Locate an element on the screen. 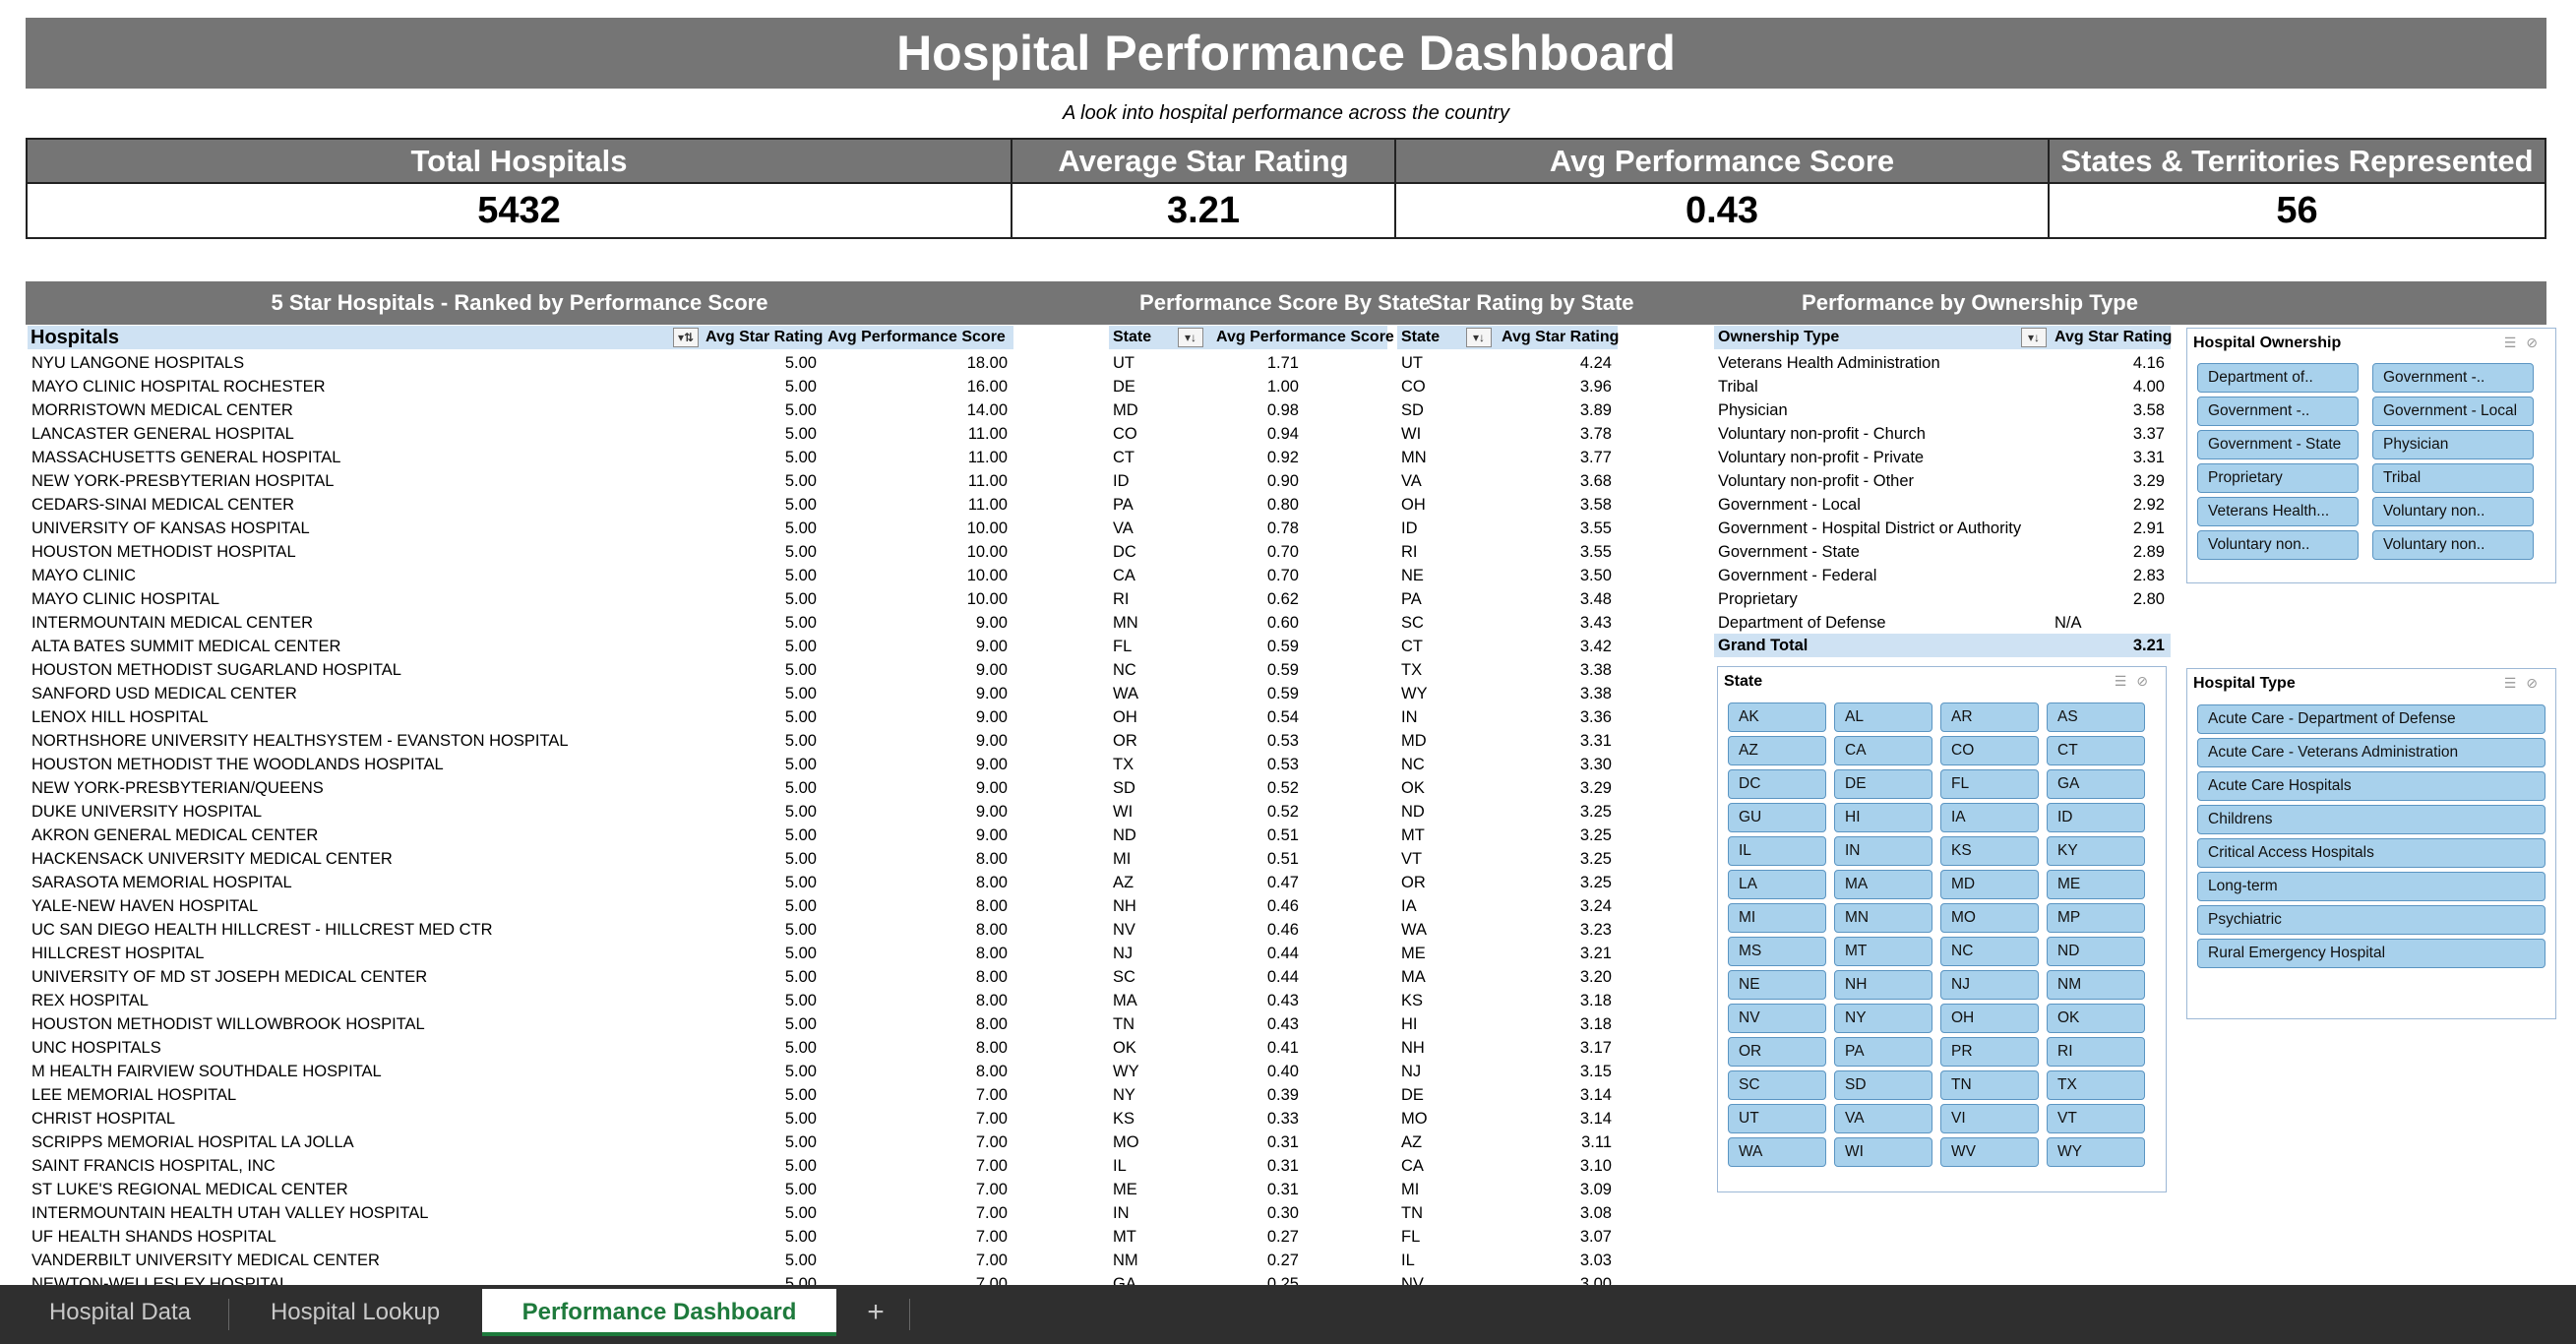 The width and height of the screenshot is (2576, 1344). slicer-item-tribal: Tribal is located at coordinates (2453, 478).